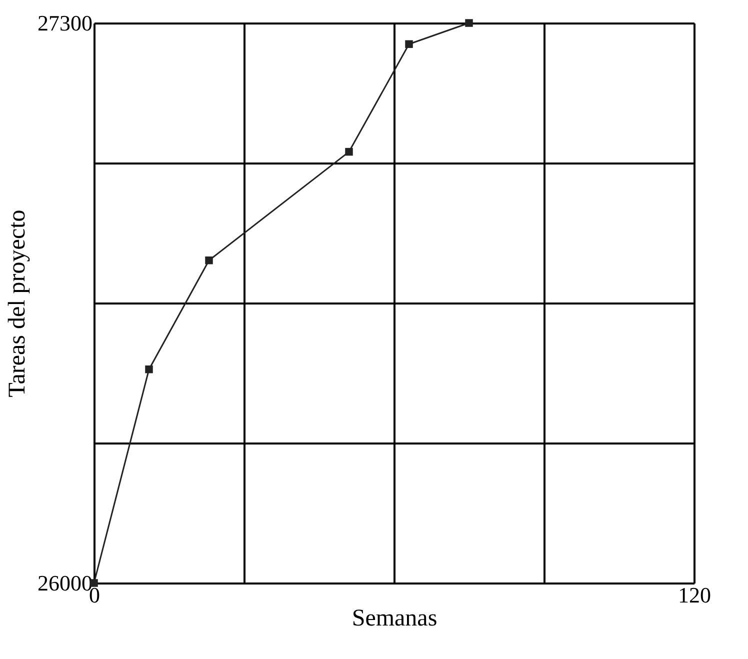 The image size is (748, 659). I want to click on y-axis-title: Tareas del proyecto, so click(17, 304).